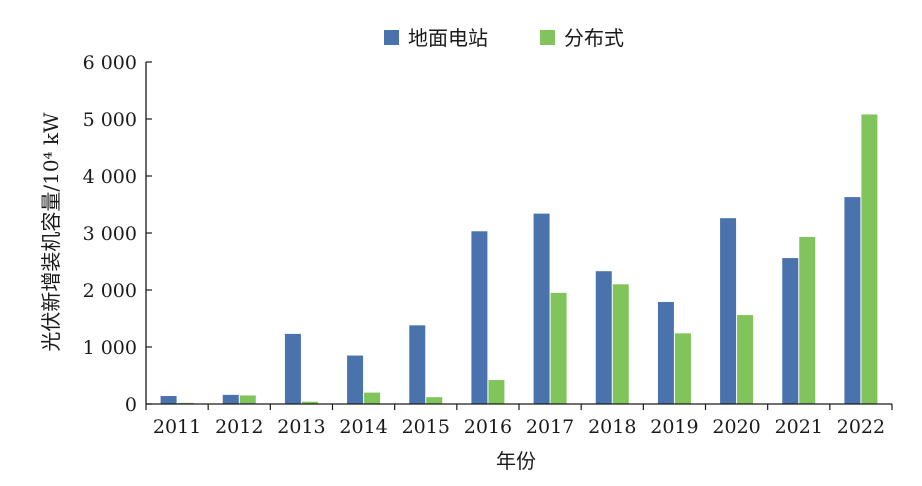 The width and height of the screenshot is (922, 486). What do you see at coordinates (674, 427) in the screenshot?
I see `x-tick-label: 2019` at bounding box center [674, 427].